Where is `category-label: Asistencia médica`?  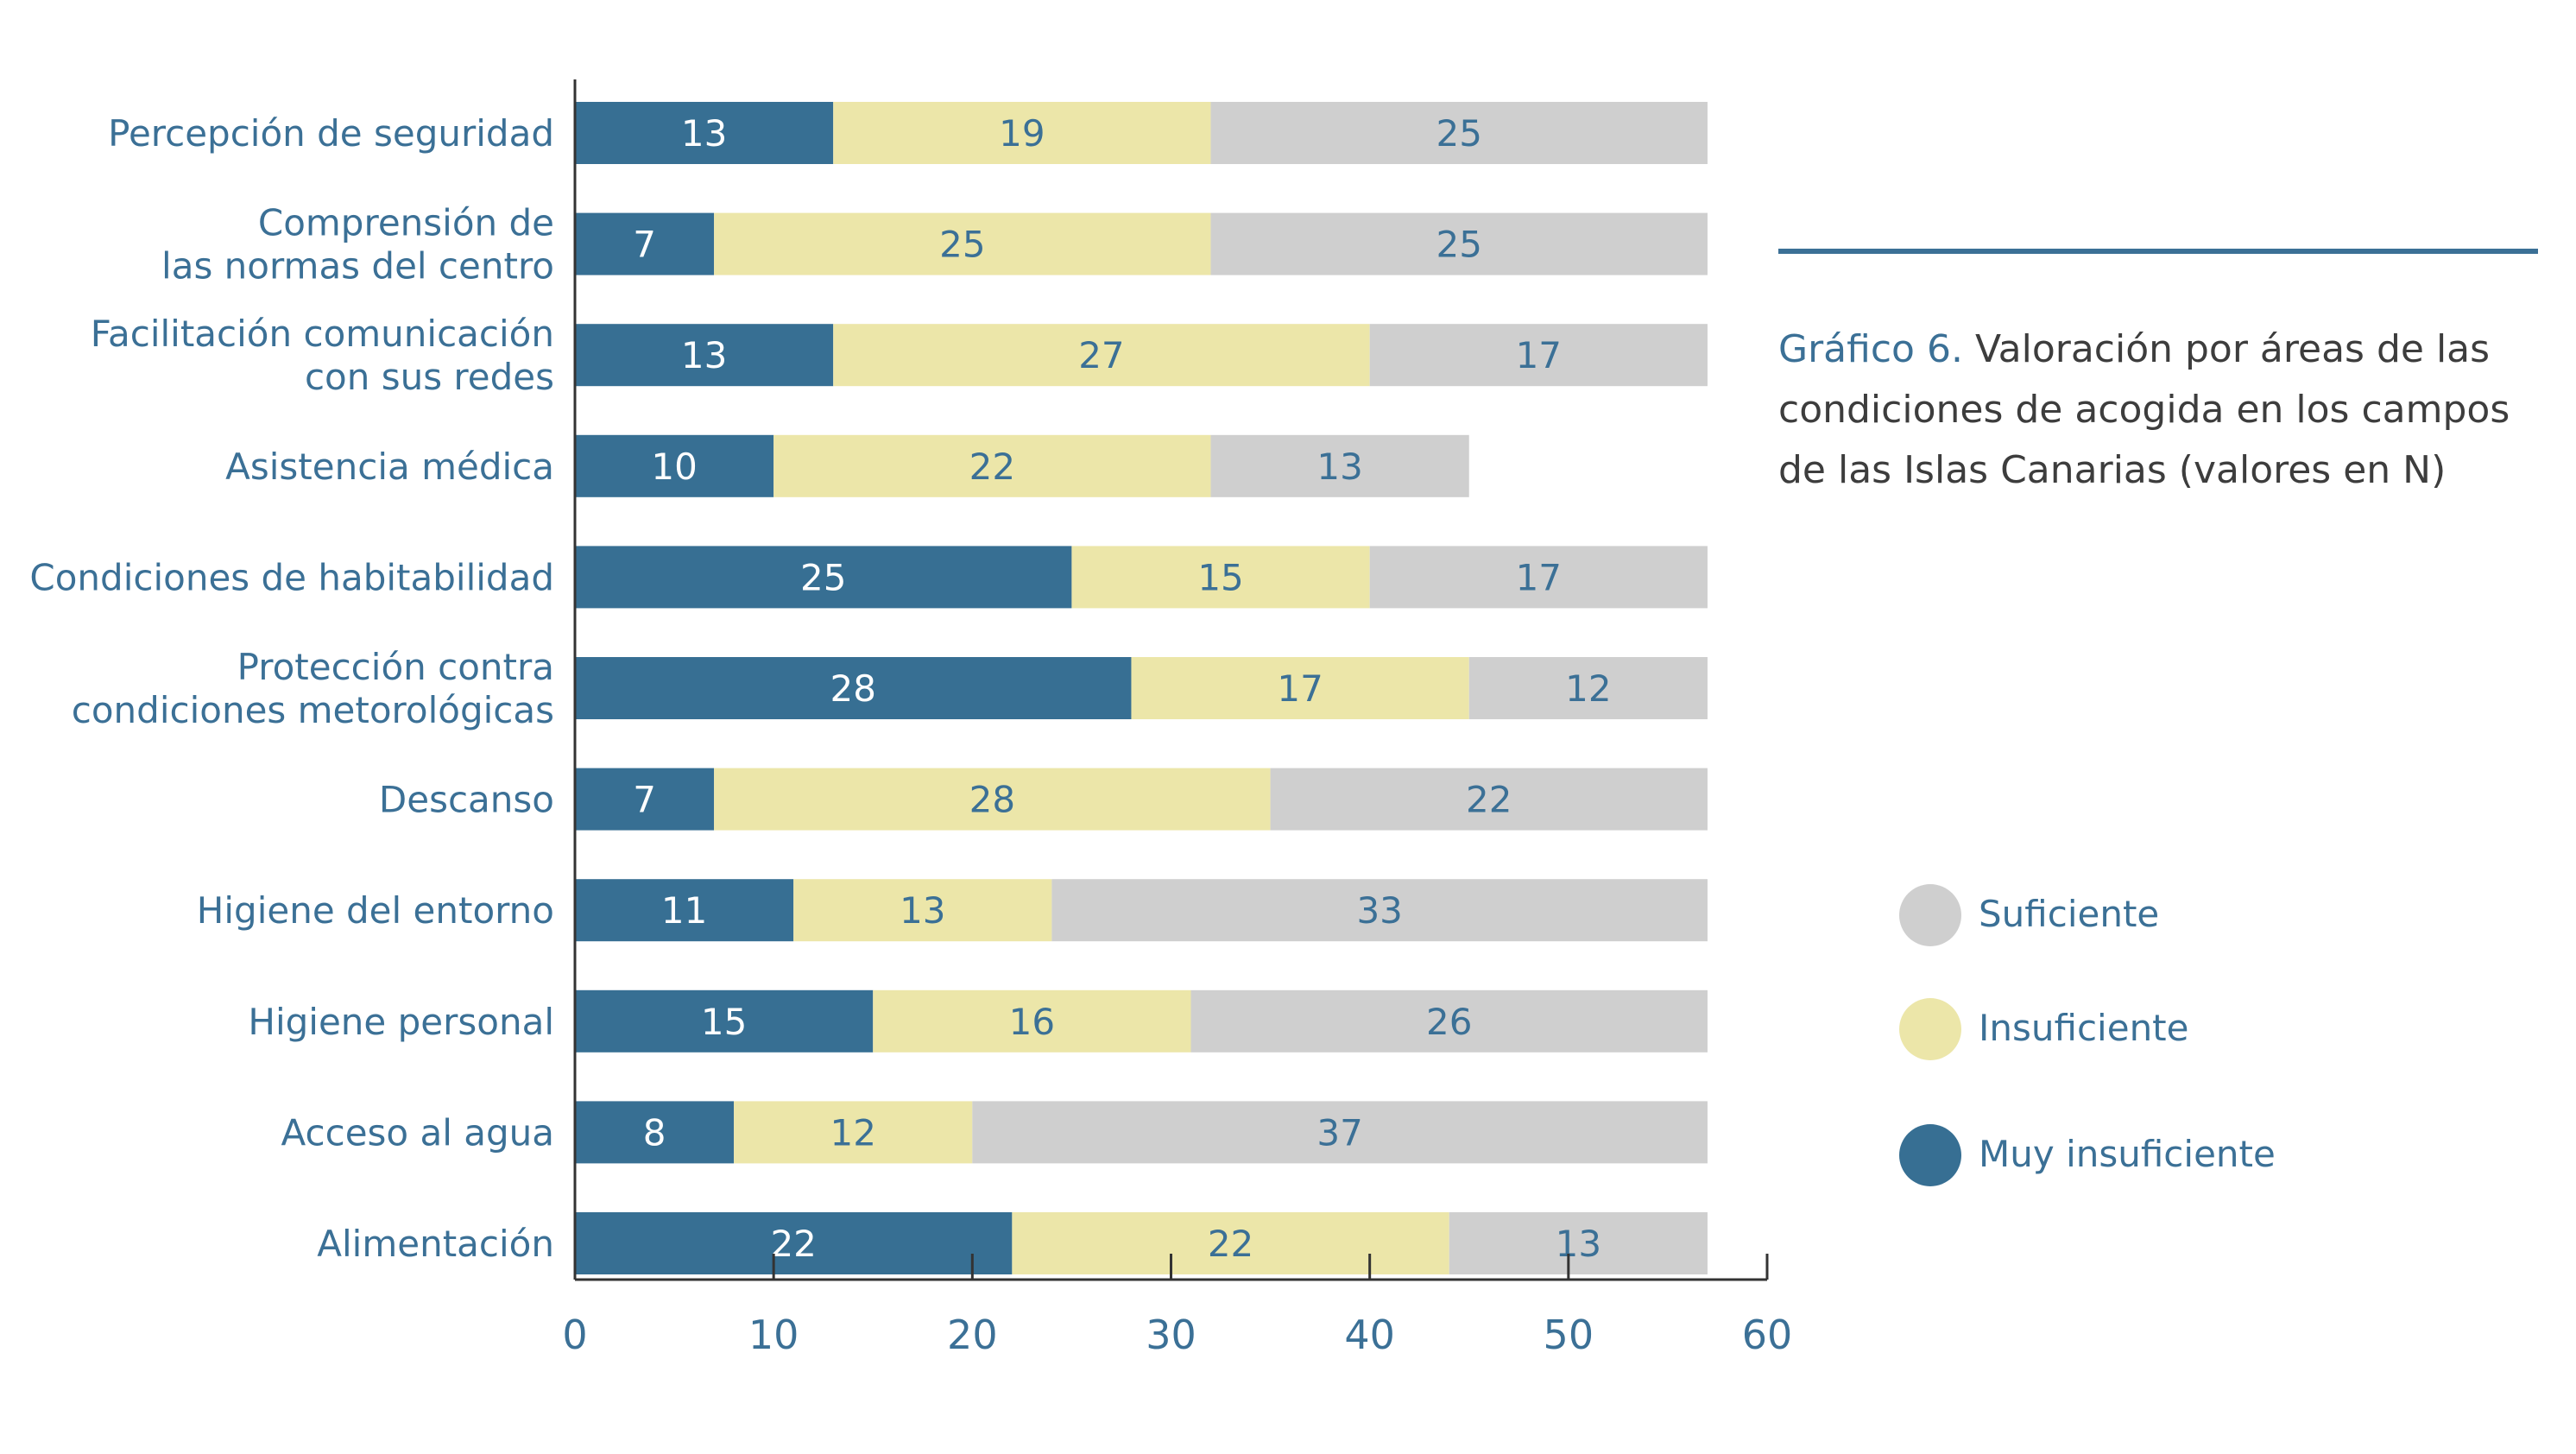 category-label: Asistencia médica is located at coordinates (389, 467).